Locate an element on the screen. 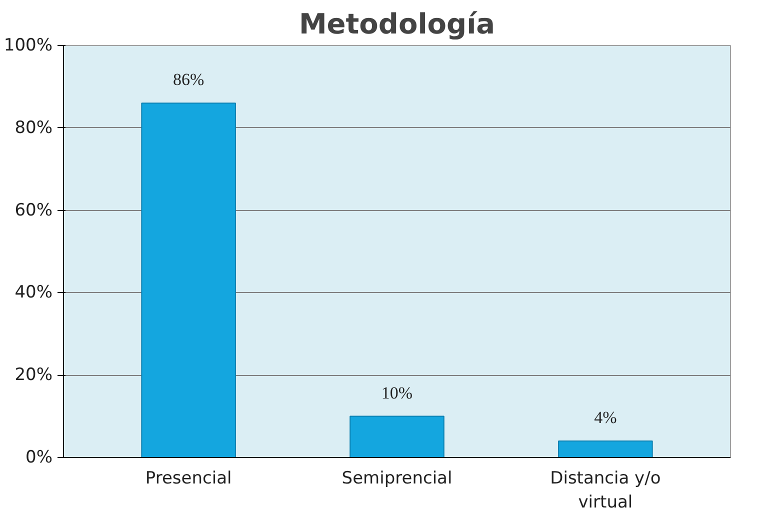 Image resolution: width=776 pixels, height=520 pixels. x-tick-label: Distancia y/o virtual is located at coordinates (605, 490).